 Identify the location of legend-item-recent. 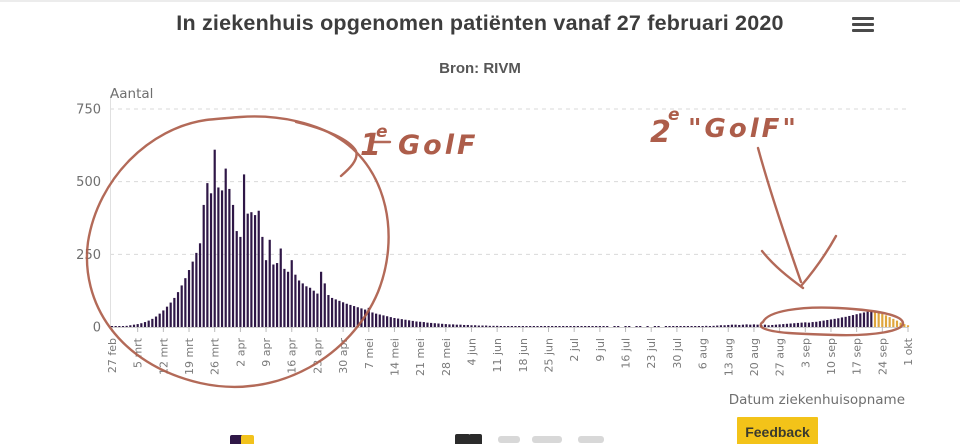
(529, 439).